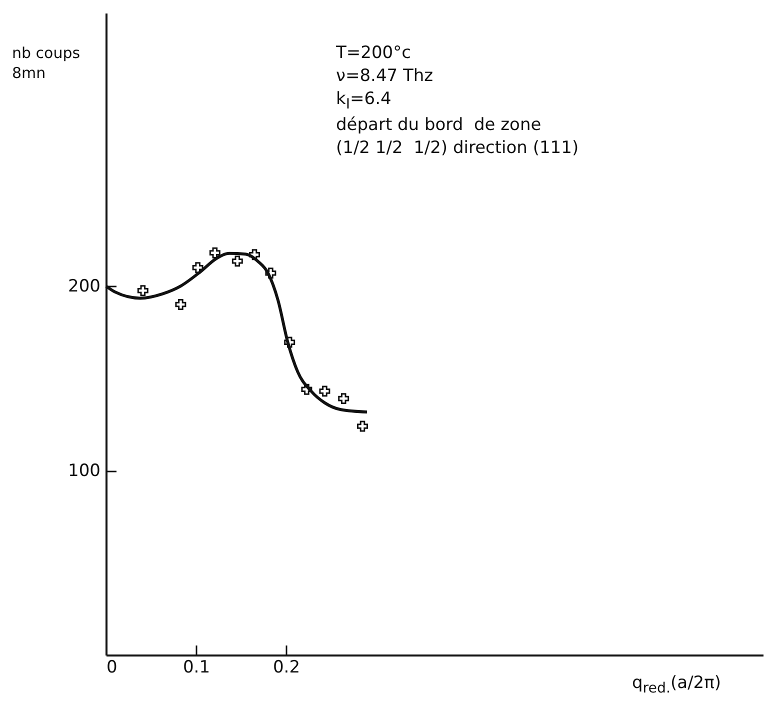 The image size is (766, 709). What do you see at coordinates (364, 100) in the screenshot?
I see `annotation: k$_{I}$=6.4` at bounding box center [364, 100].